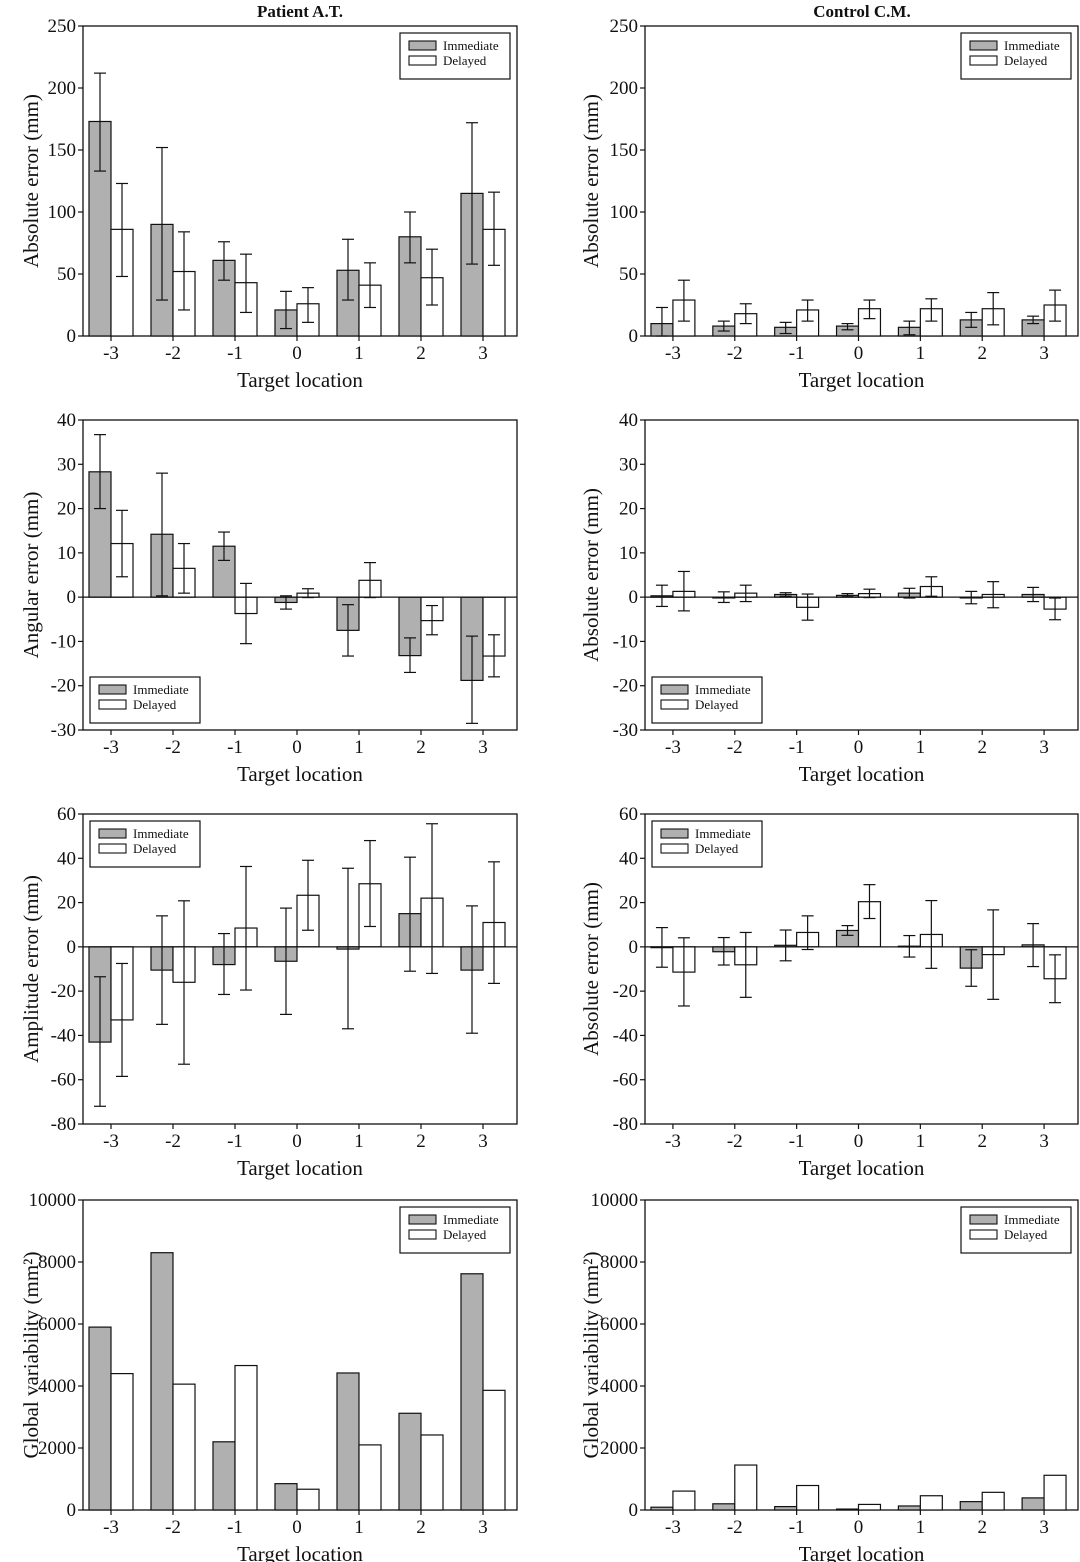  What do you see at coordinates (735, 747) in the screenshot?
I see `x-tick-label: -2` at bounding box center [735, 747].